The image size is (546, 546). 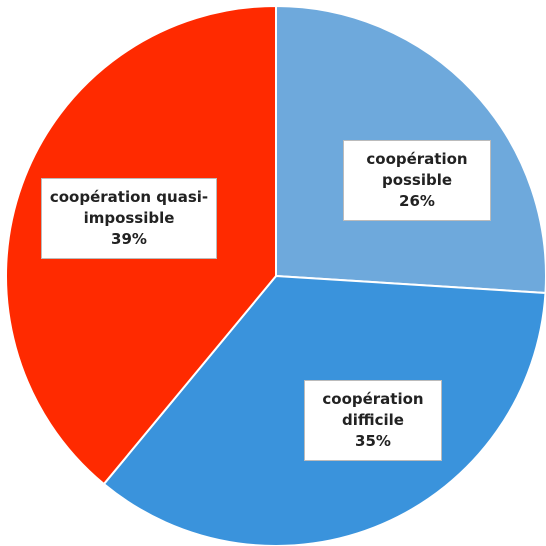 What do you see at coordinates (373, 409) in the screenshot?
I see `category-label: coopération difficile` at bounding box center [373, 409].